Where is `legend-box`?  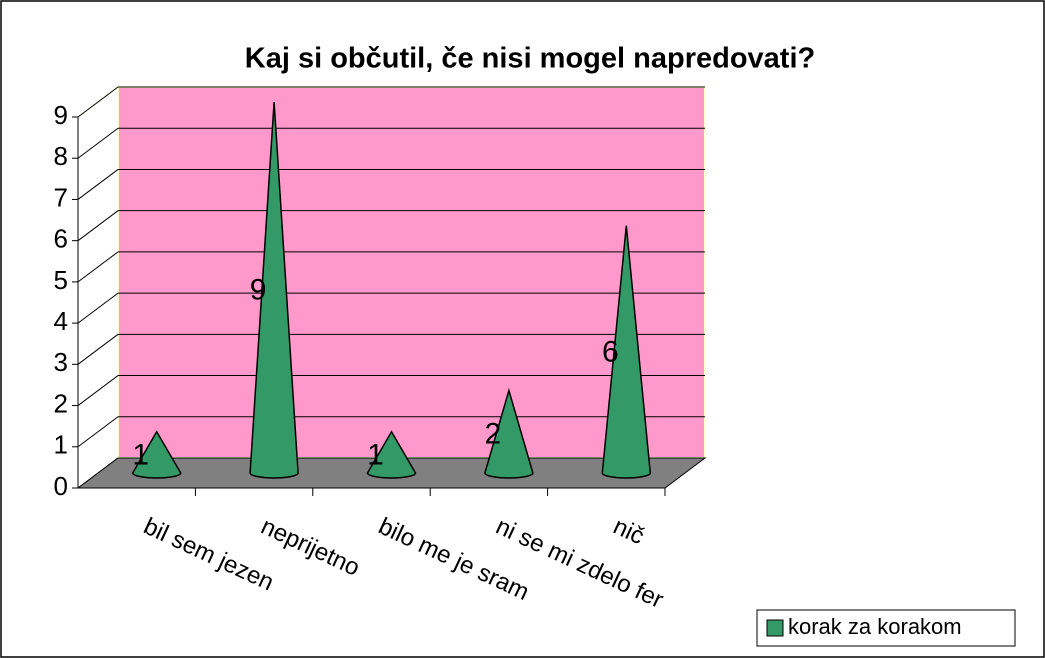 legend-box is located at coordinates (886, 628).